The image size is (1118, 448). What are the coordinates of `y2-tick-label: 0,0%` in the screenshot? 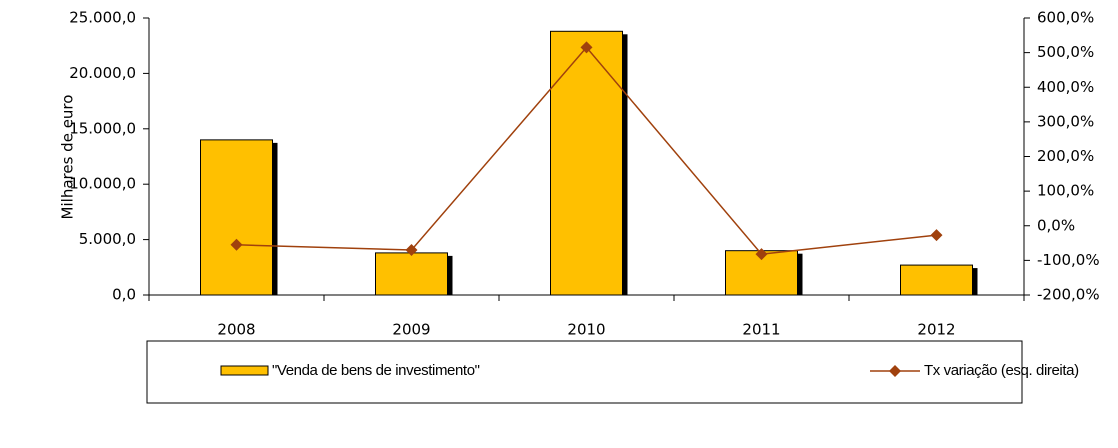 It's located at (1056, 225).